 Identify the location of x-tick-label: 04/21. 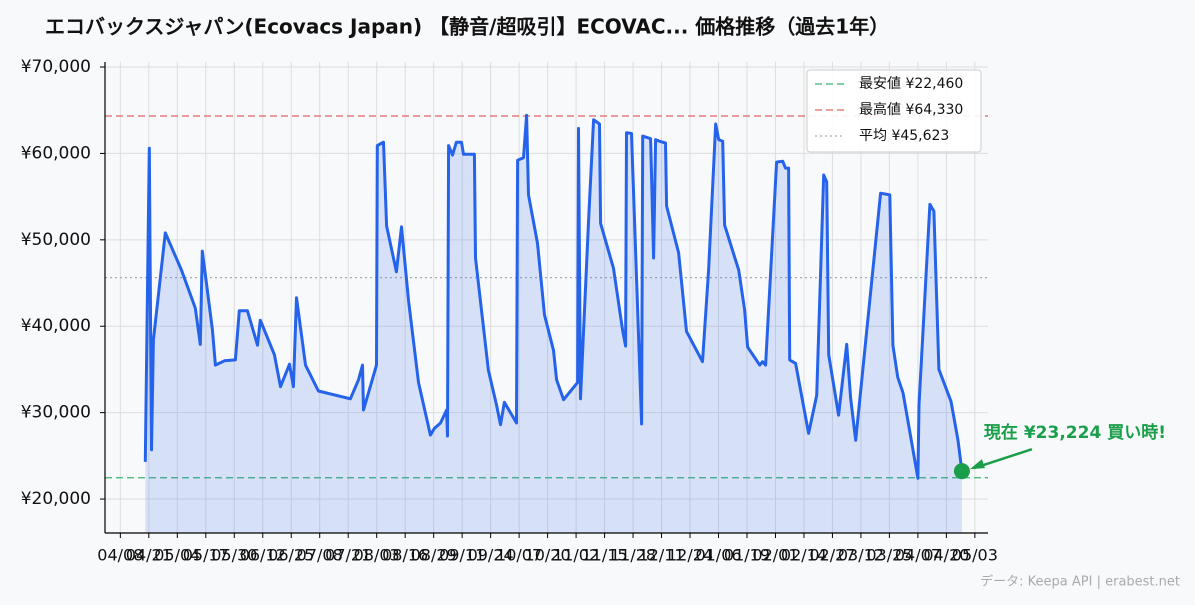
(149, 555).